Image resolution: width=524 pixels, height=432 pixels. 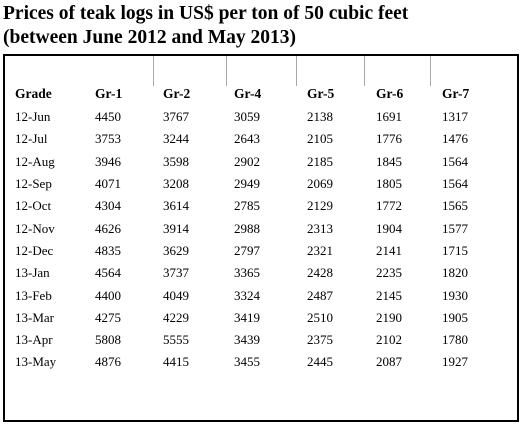 I want to click on price-cell: 2445, so click(x=320, y=362).